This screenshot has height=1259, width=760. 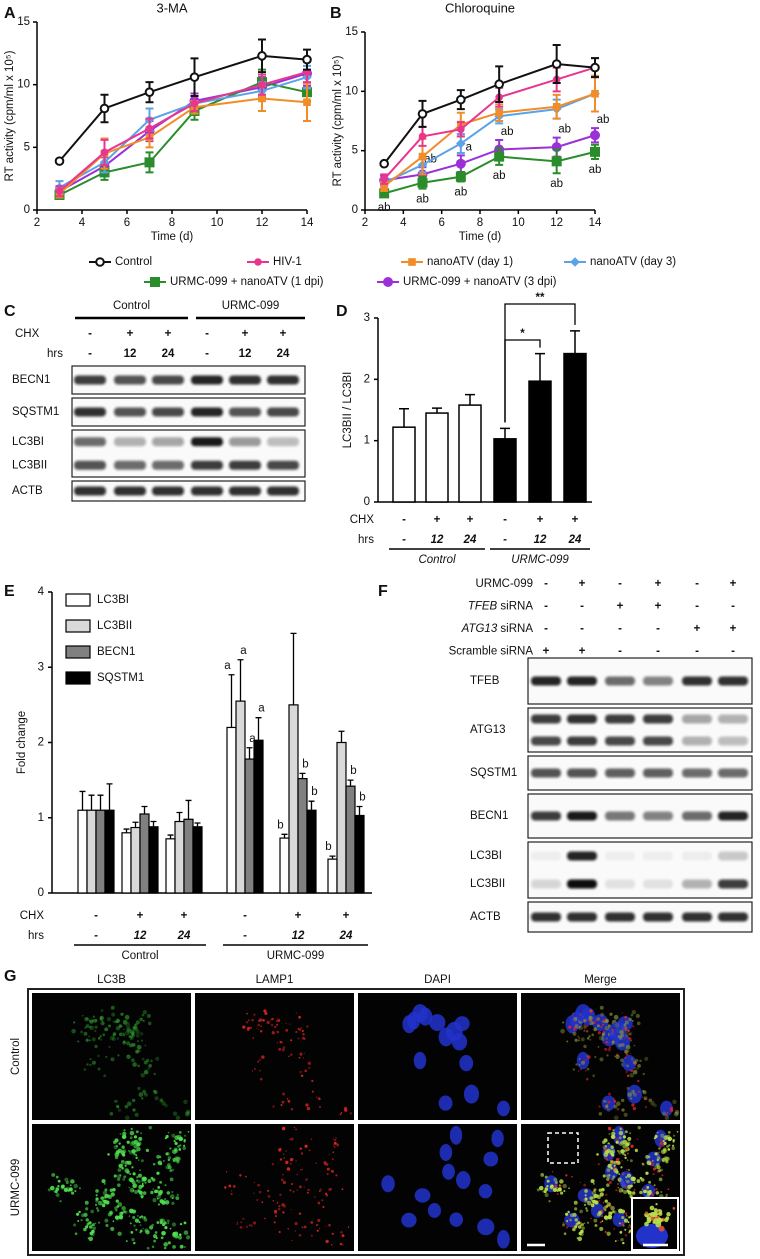 I want to click on inset-signal, so click(x=654, y=1222).